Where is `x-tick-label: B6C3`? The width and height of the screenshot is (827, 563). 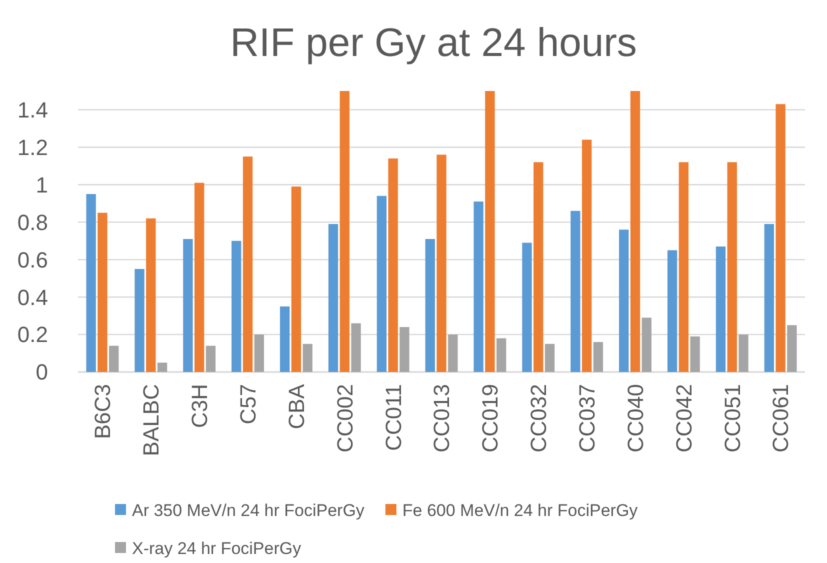 x-tick-label: B6C3 is located at coordinates (103, 412).